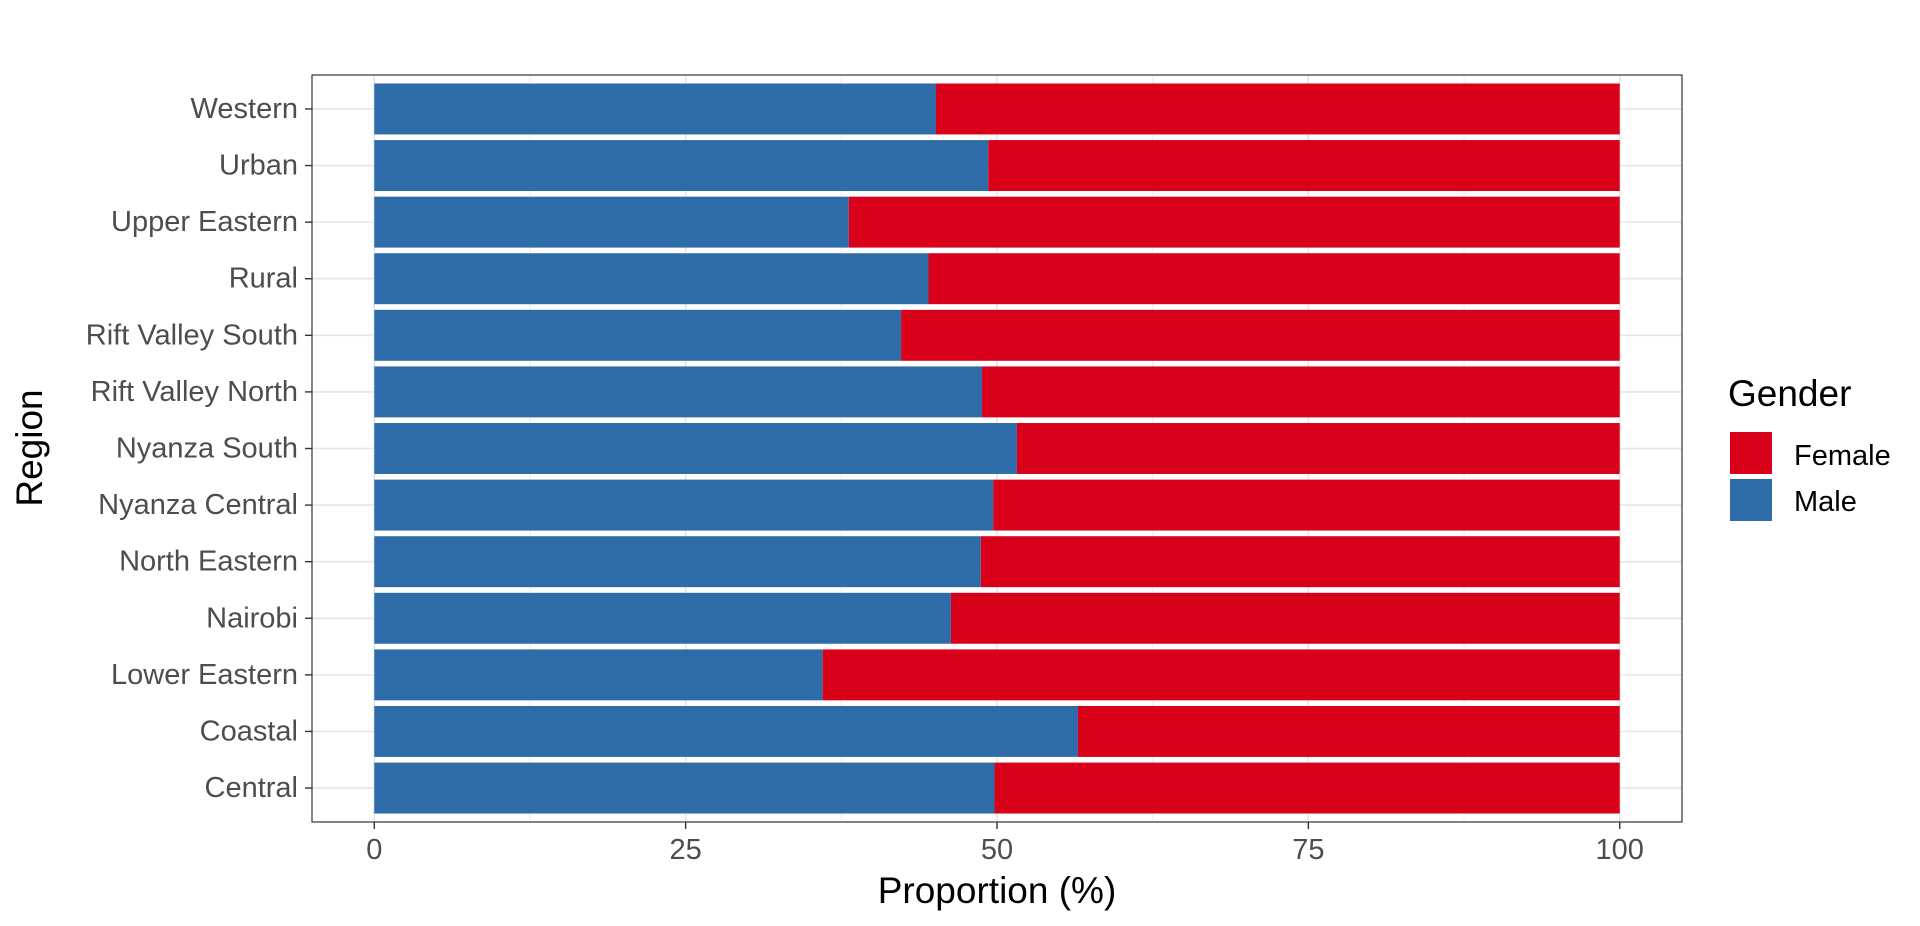 Image resolution: width=1920 pixels, height=926 pixels. What do you see at coordinates (1221, 675) in the screenshot?
I see `bar-lower-eastern-female` at bounding box center [1221, 675].